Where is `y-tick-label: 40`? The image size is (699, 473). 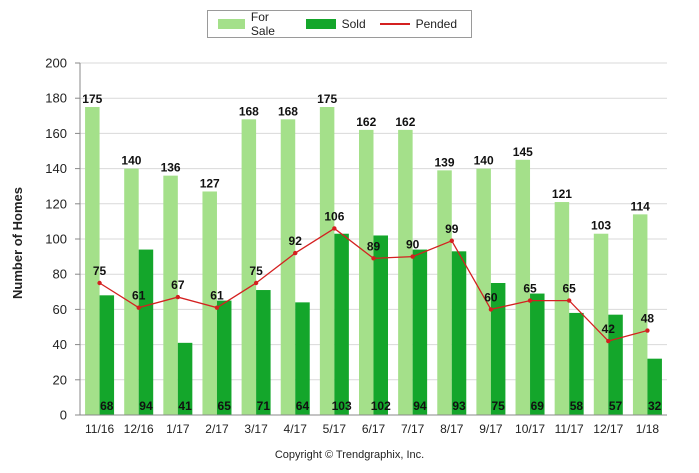 y-tick-label: 40 is located at coordinates (60, 344).